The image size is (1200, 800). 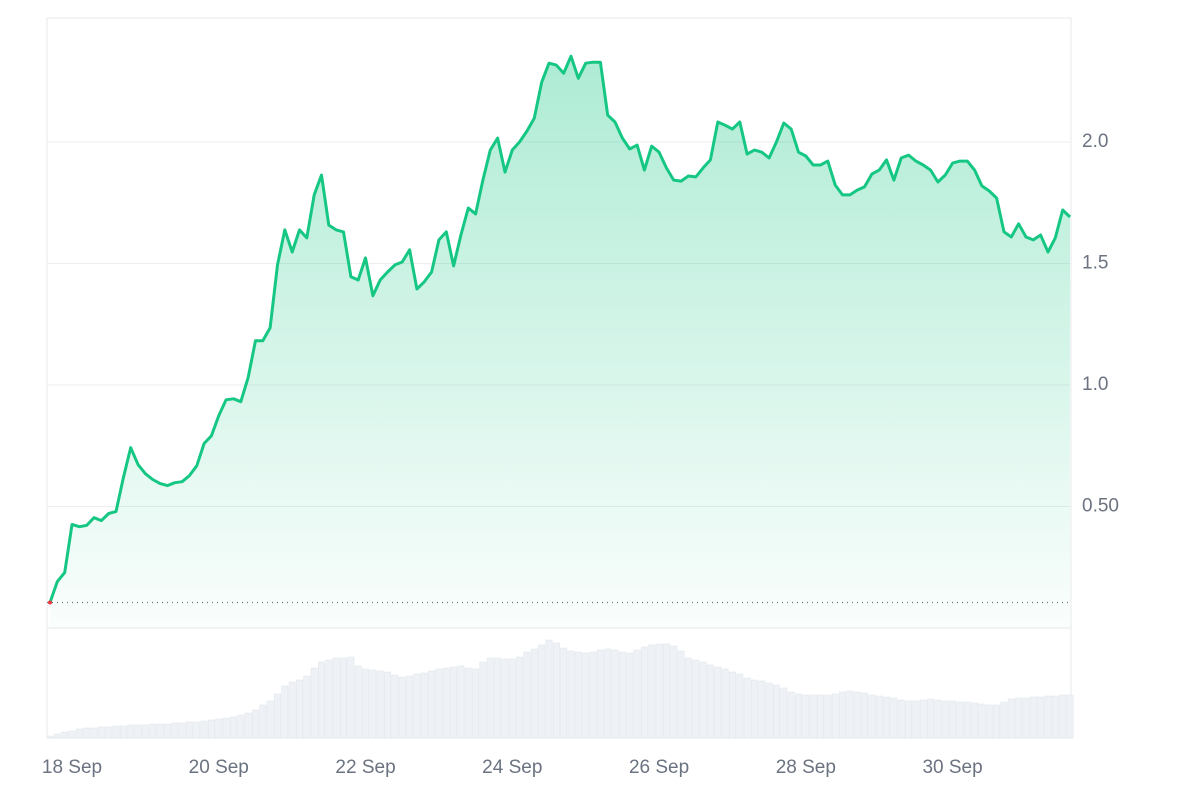 What do you see at coordinates (659, 767) in the screenshot?
I see `x-tick-label: 26 Sep` at bounding box center [659, 767].